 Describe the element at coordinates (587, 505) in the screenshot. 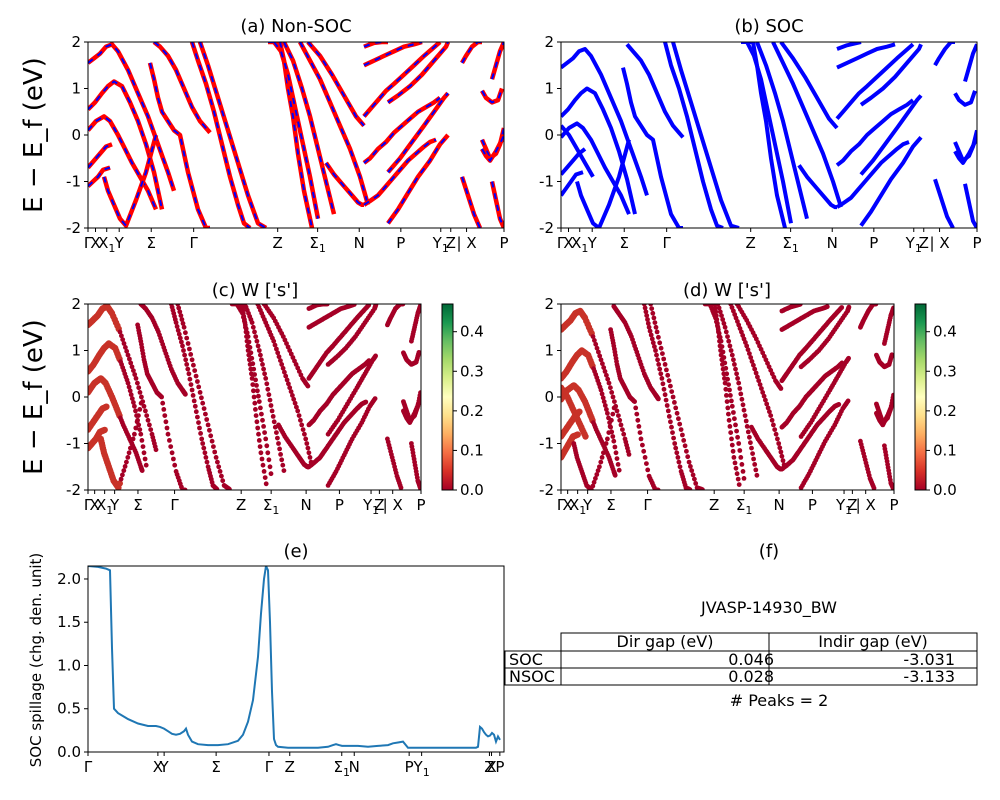

I see `x-tick-label: Y` at that location.